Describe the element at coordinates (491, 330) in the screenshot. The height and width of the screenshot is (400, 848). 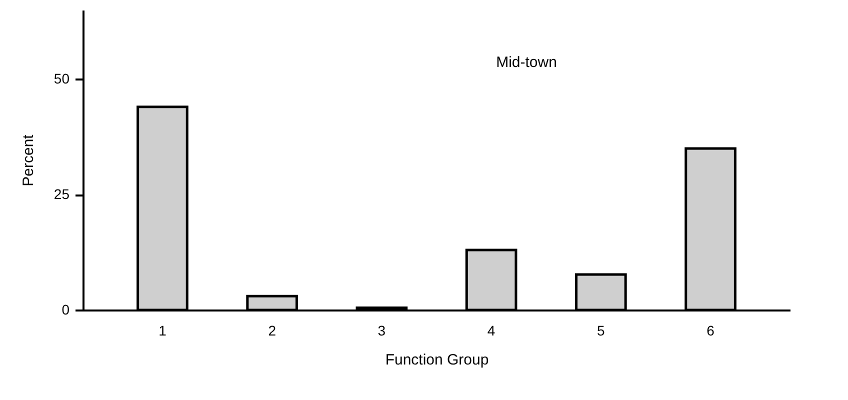
I see `x-tick-label: 4` at that location.